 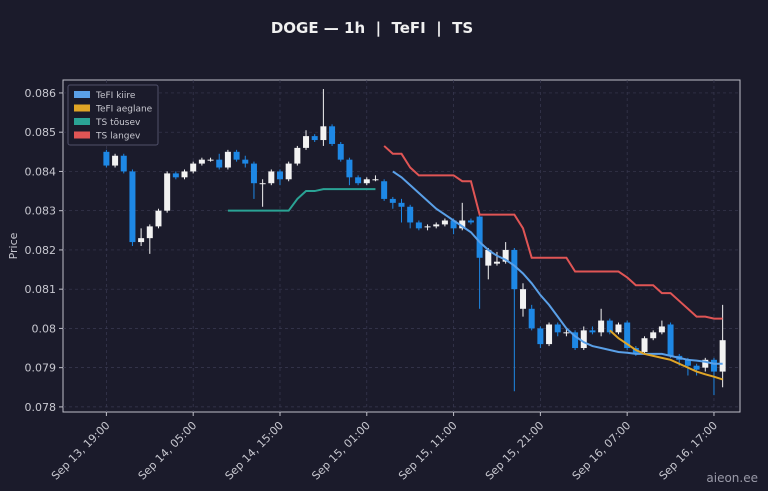 I want to click on legend-label: TeFI kiire, so click(x=115, y=96).